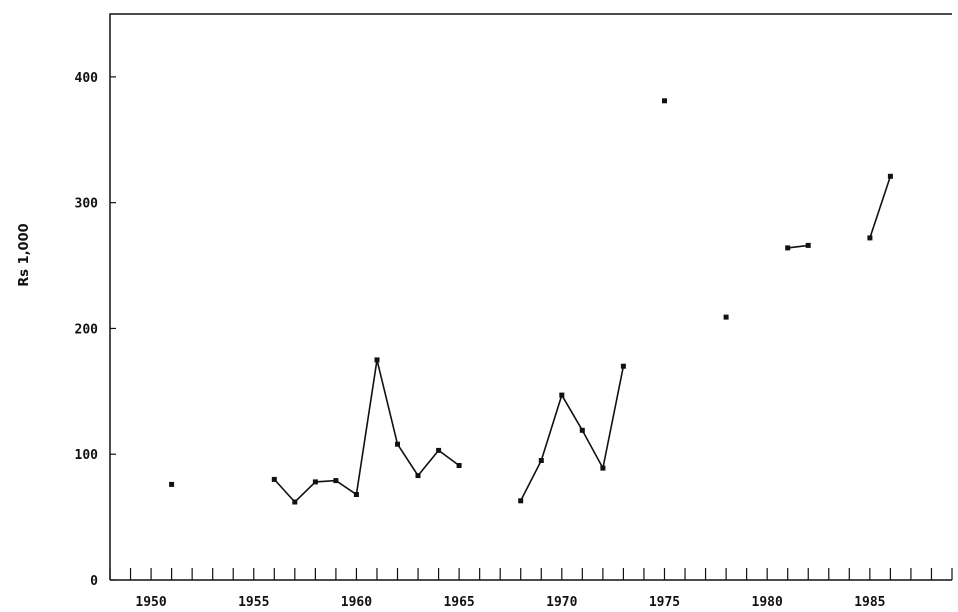  Describe the element at coordinates (150, 602) in the screenshot. I see `x-tick-label: 1950` at that location.